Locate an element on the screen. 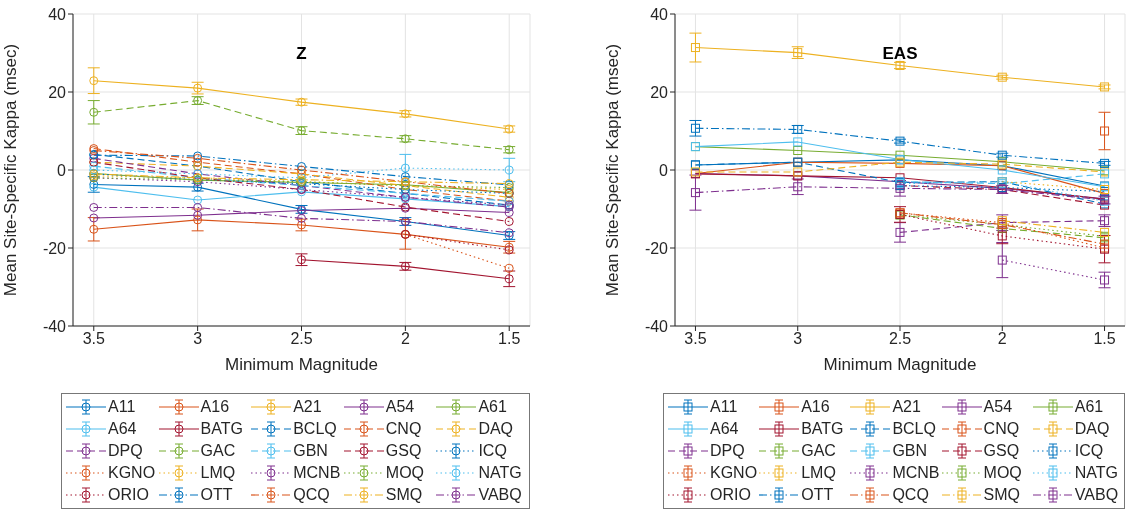 Image resolution: width=1131 pixels, height=517 pixels. text: EAS is located at coordinates (900, 54).